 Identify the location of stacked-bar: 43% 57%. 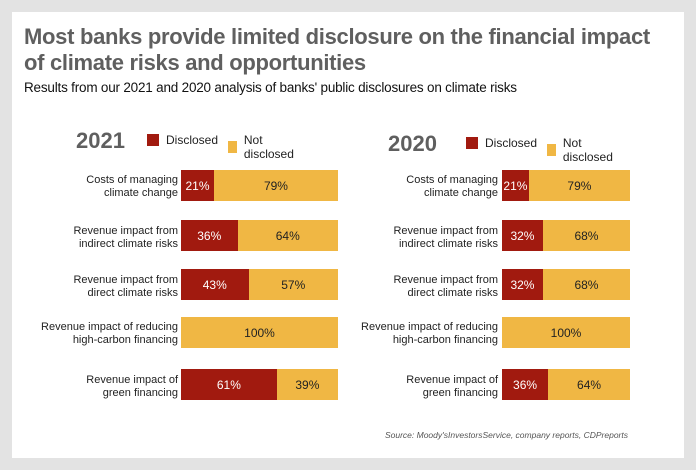
(259, 284).